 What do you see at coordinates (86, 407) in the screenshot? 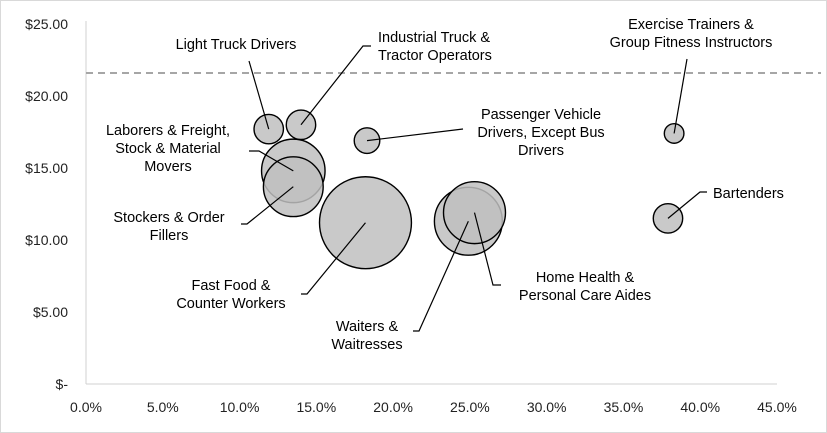
I see `x-tick-label: 0.0%` at bounding box center [86, 407].